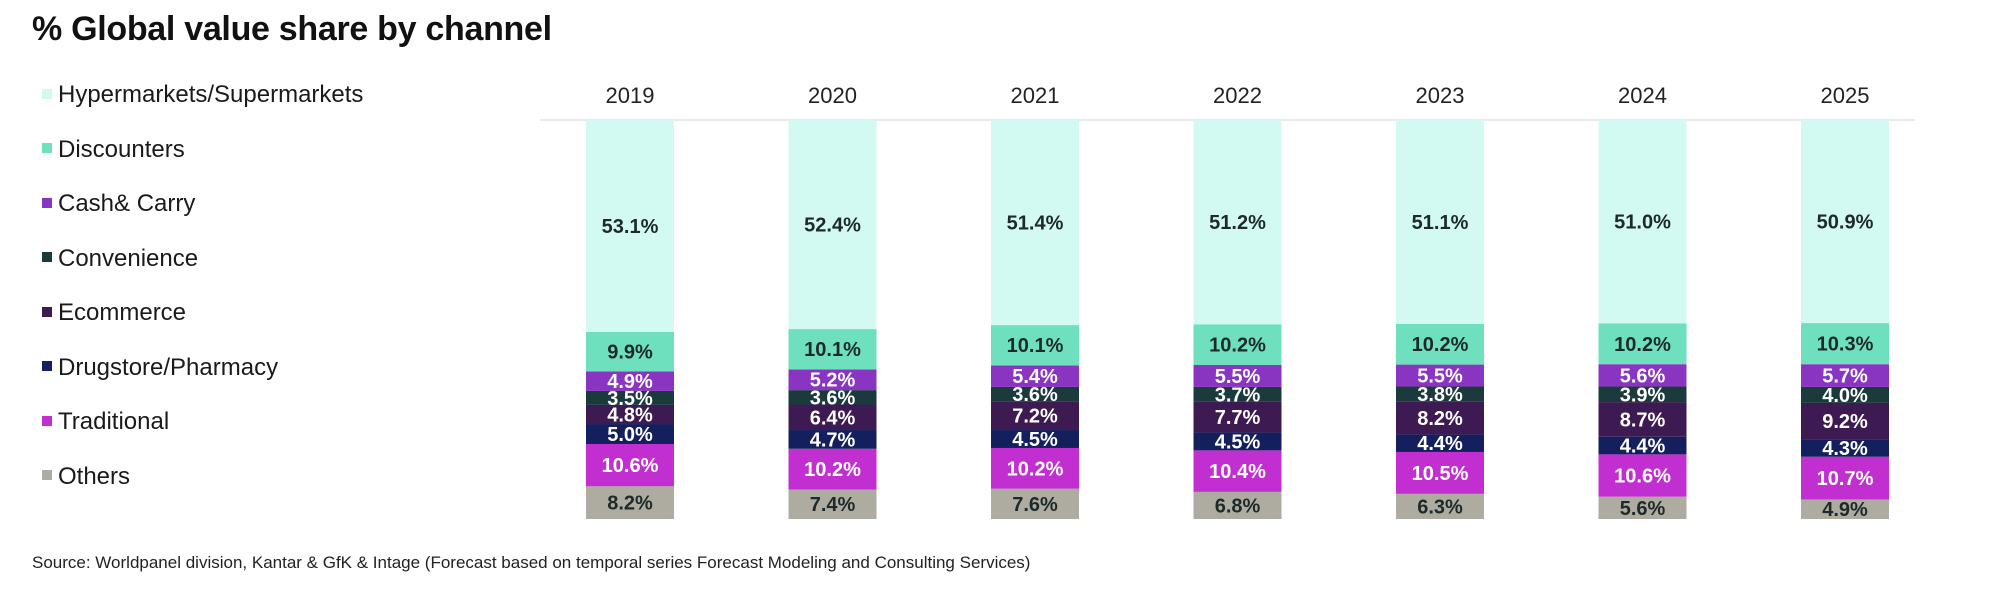  I want to click on legend-item-discounters: Discounters, so click(113, 150).